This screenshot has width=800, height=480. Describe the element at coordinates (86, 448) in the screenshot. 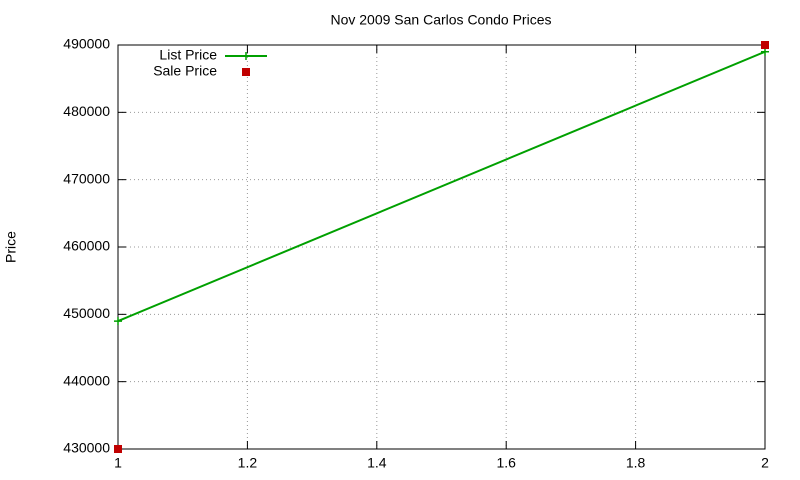

I see `y-tick-label: 430000` at that location.